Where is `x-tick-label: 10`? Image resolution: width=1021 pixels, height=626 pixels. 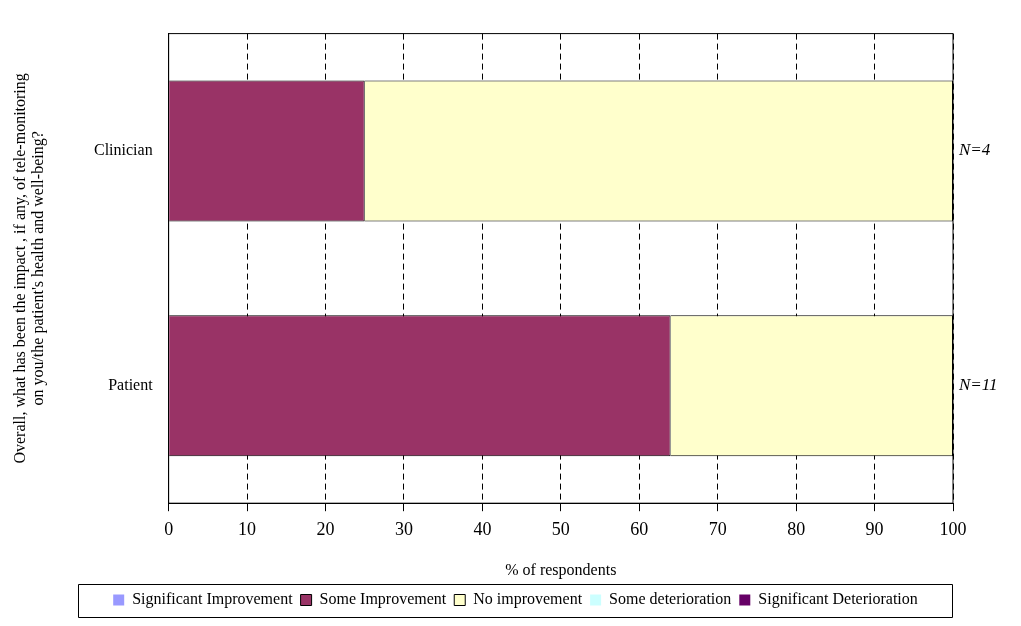
x-tick-label: 10 is located at coordinates (247, 528).